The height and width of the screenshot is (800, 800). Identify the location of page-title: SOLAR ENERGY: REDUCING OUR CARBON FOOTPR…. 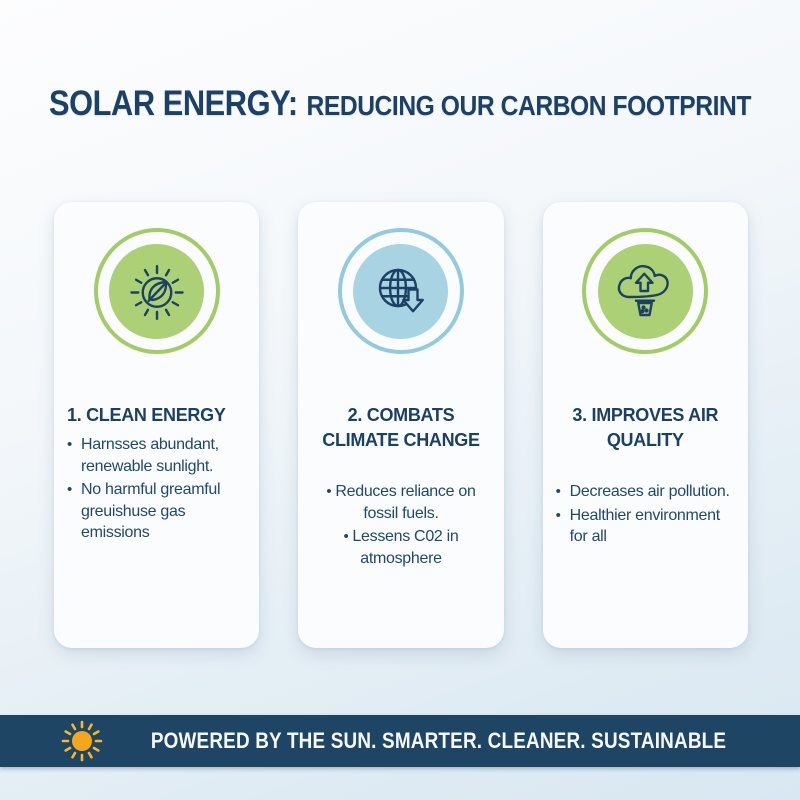
(400, 104).